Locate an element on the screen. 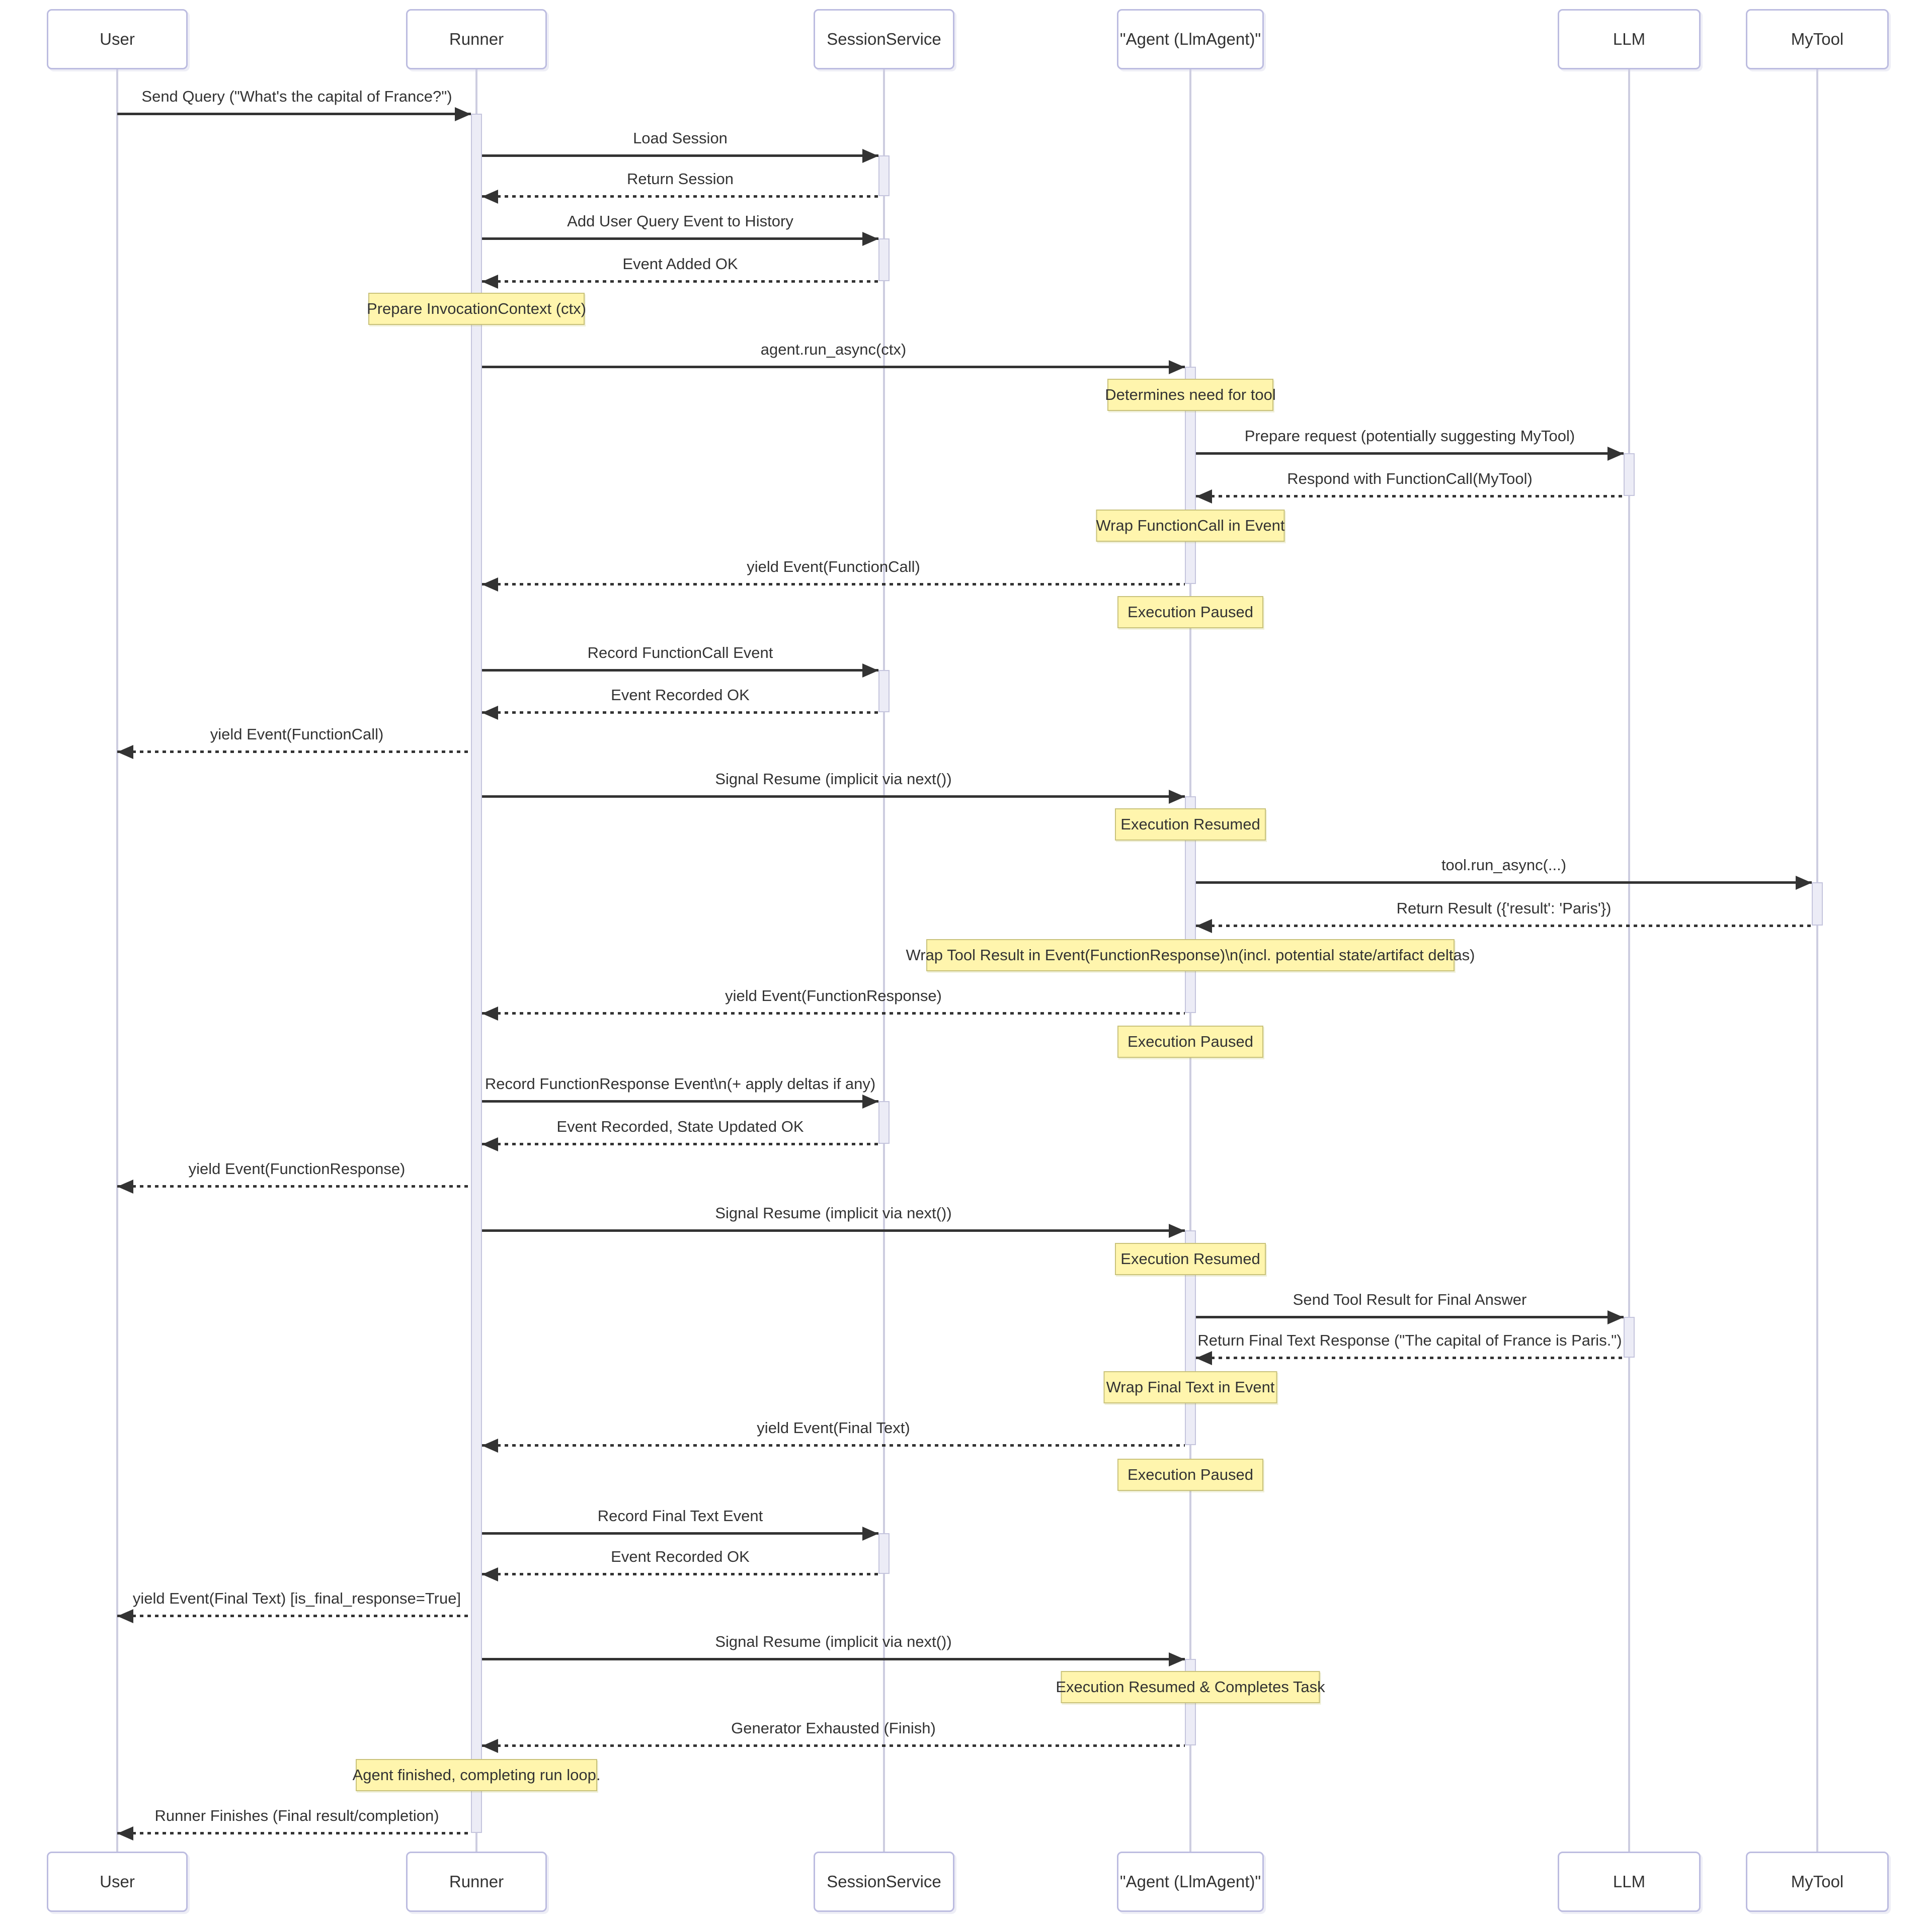 The image size is (1932, 1924). message-label-3: Add User Query Event to History is located at coordinates (680, 221).